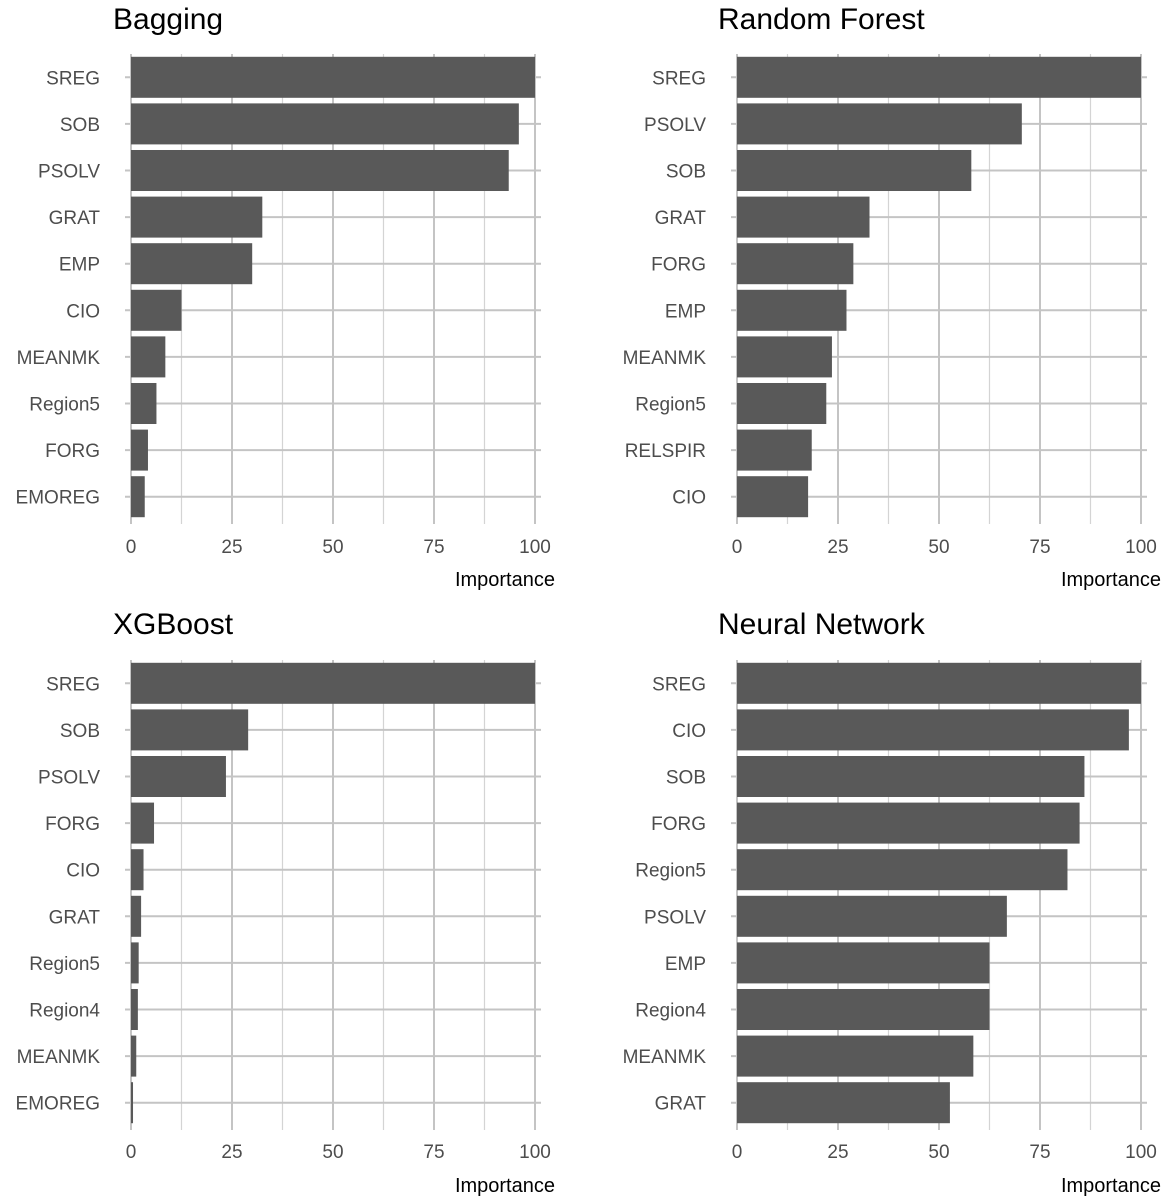 This screenshot has width=1170, height=1202. Describe the element at coordinates (821, 19) in the screenshot. I see `chart-title: Random Forest` at that location.